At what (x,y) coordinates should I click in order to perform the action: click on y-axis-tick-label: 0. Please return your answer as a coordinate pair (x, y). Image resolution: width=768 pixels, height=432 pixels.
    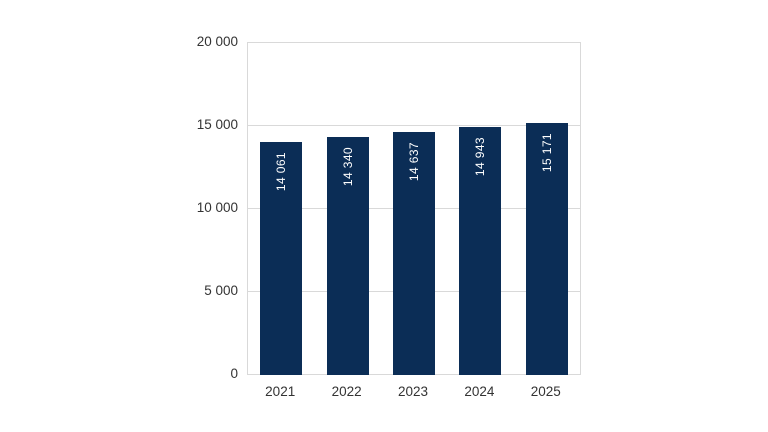
    Looking at the image, I should click on (234, 373).